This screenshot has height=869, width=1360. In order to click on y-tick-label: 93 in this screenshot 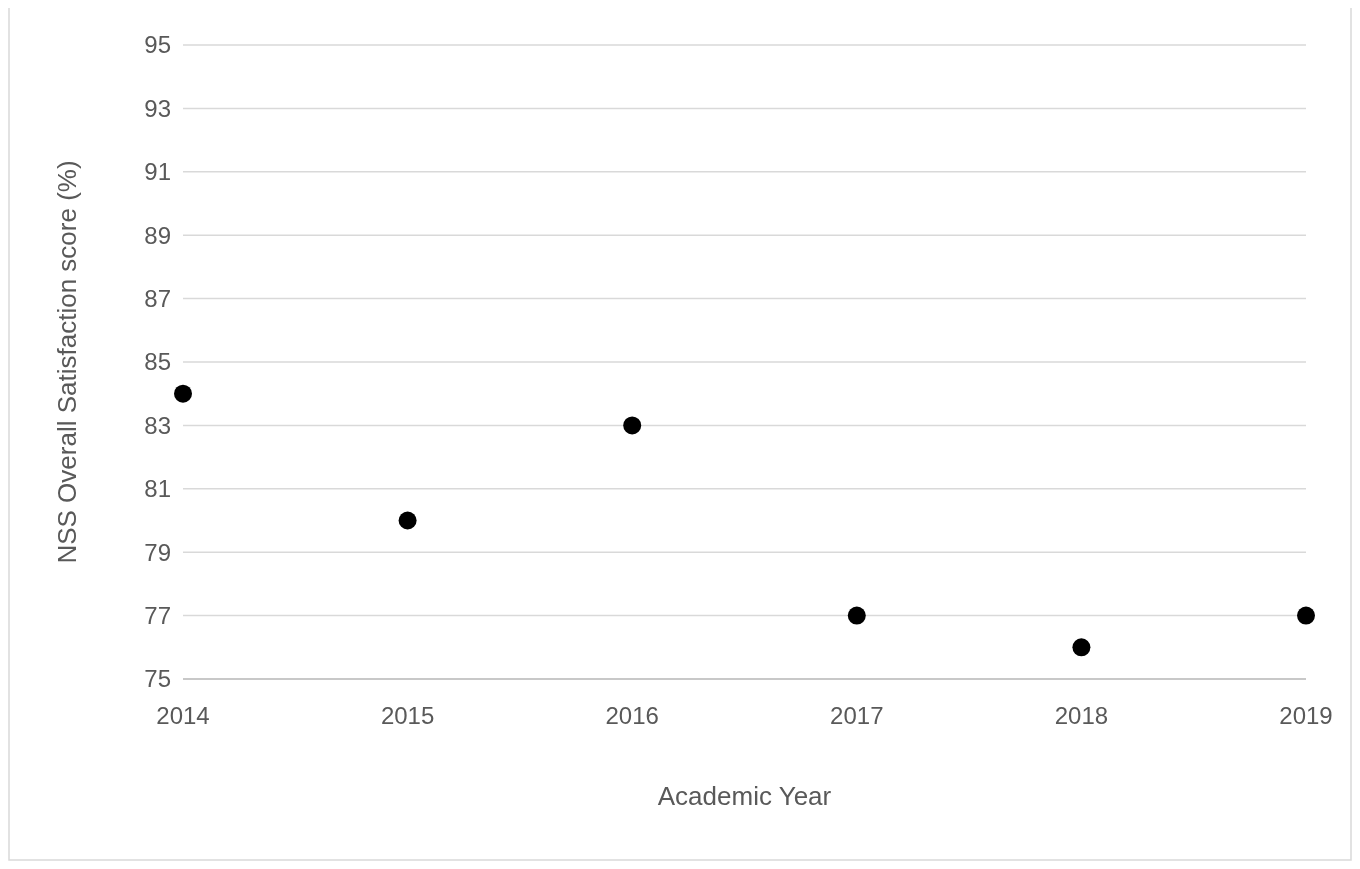, I will do `click(157, 108)`.